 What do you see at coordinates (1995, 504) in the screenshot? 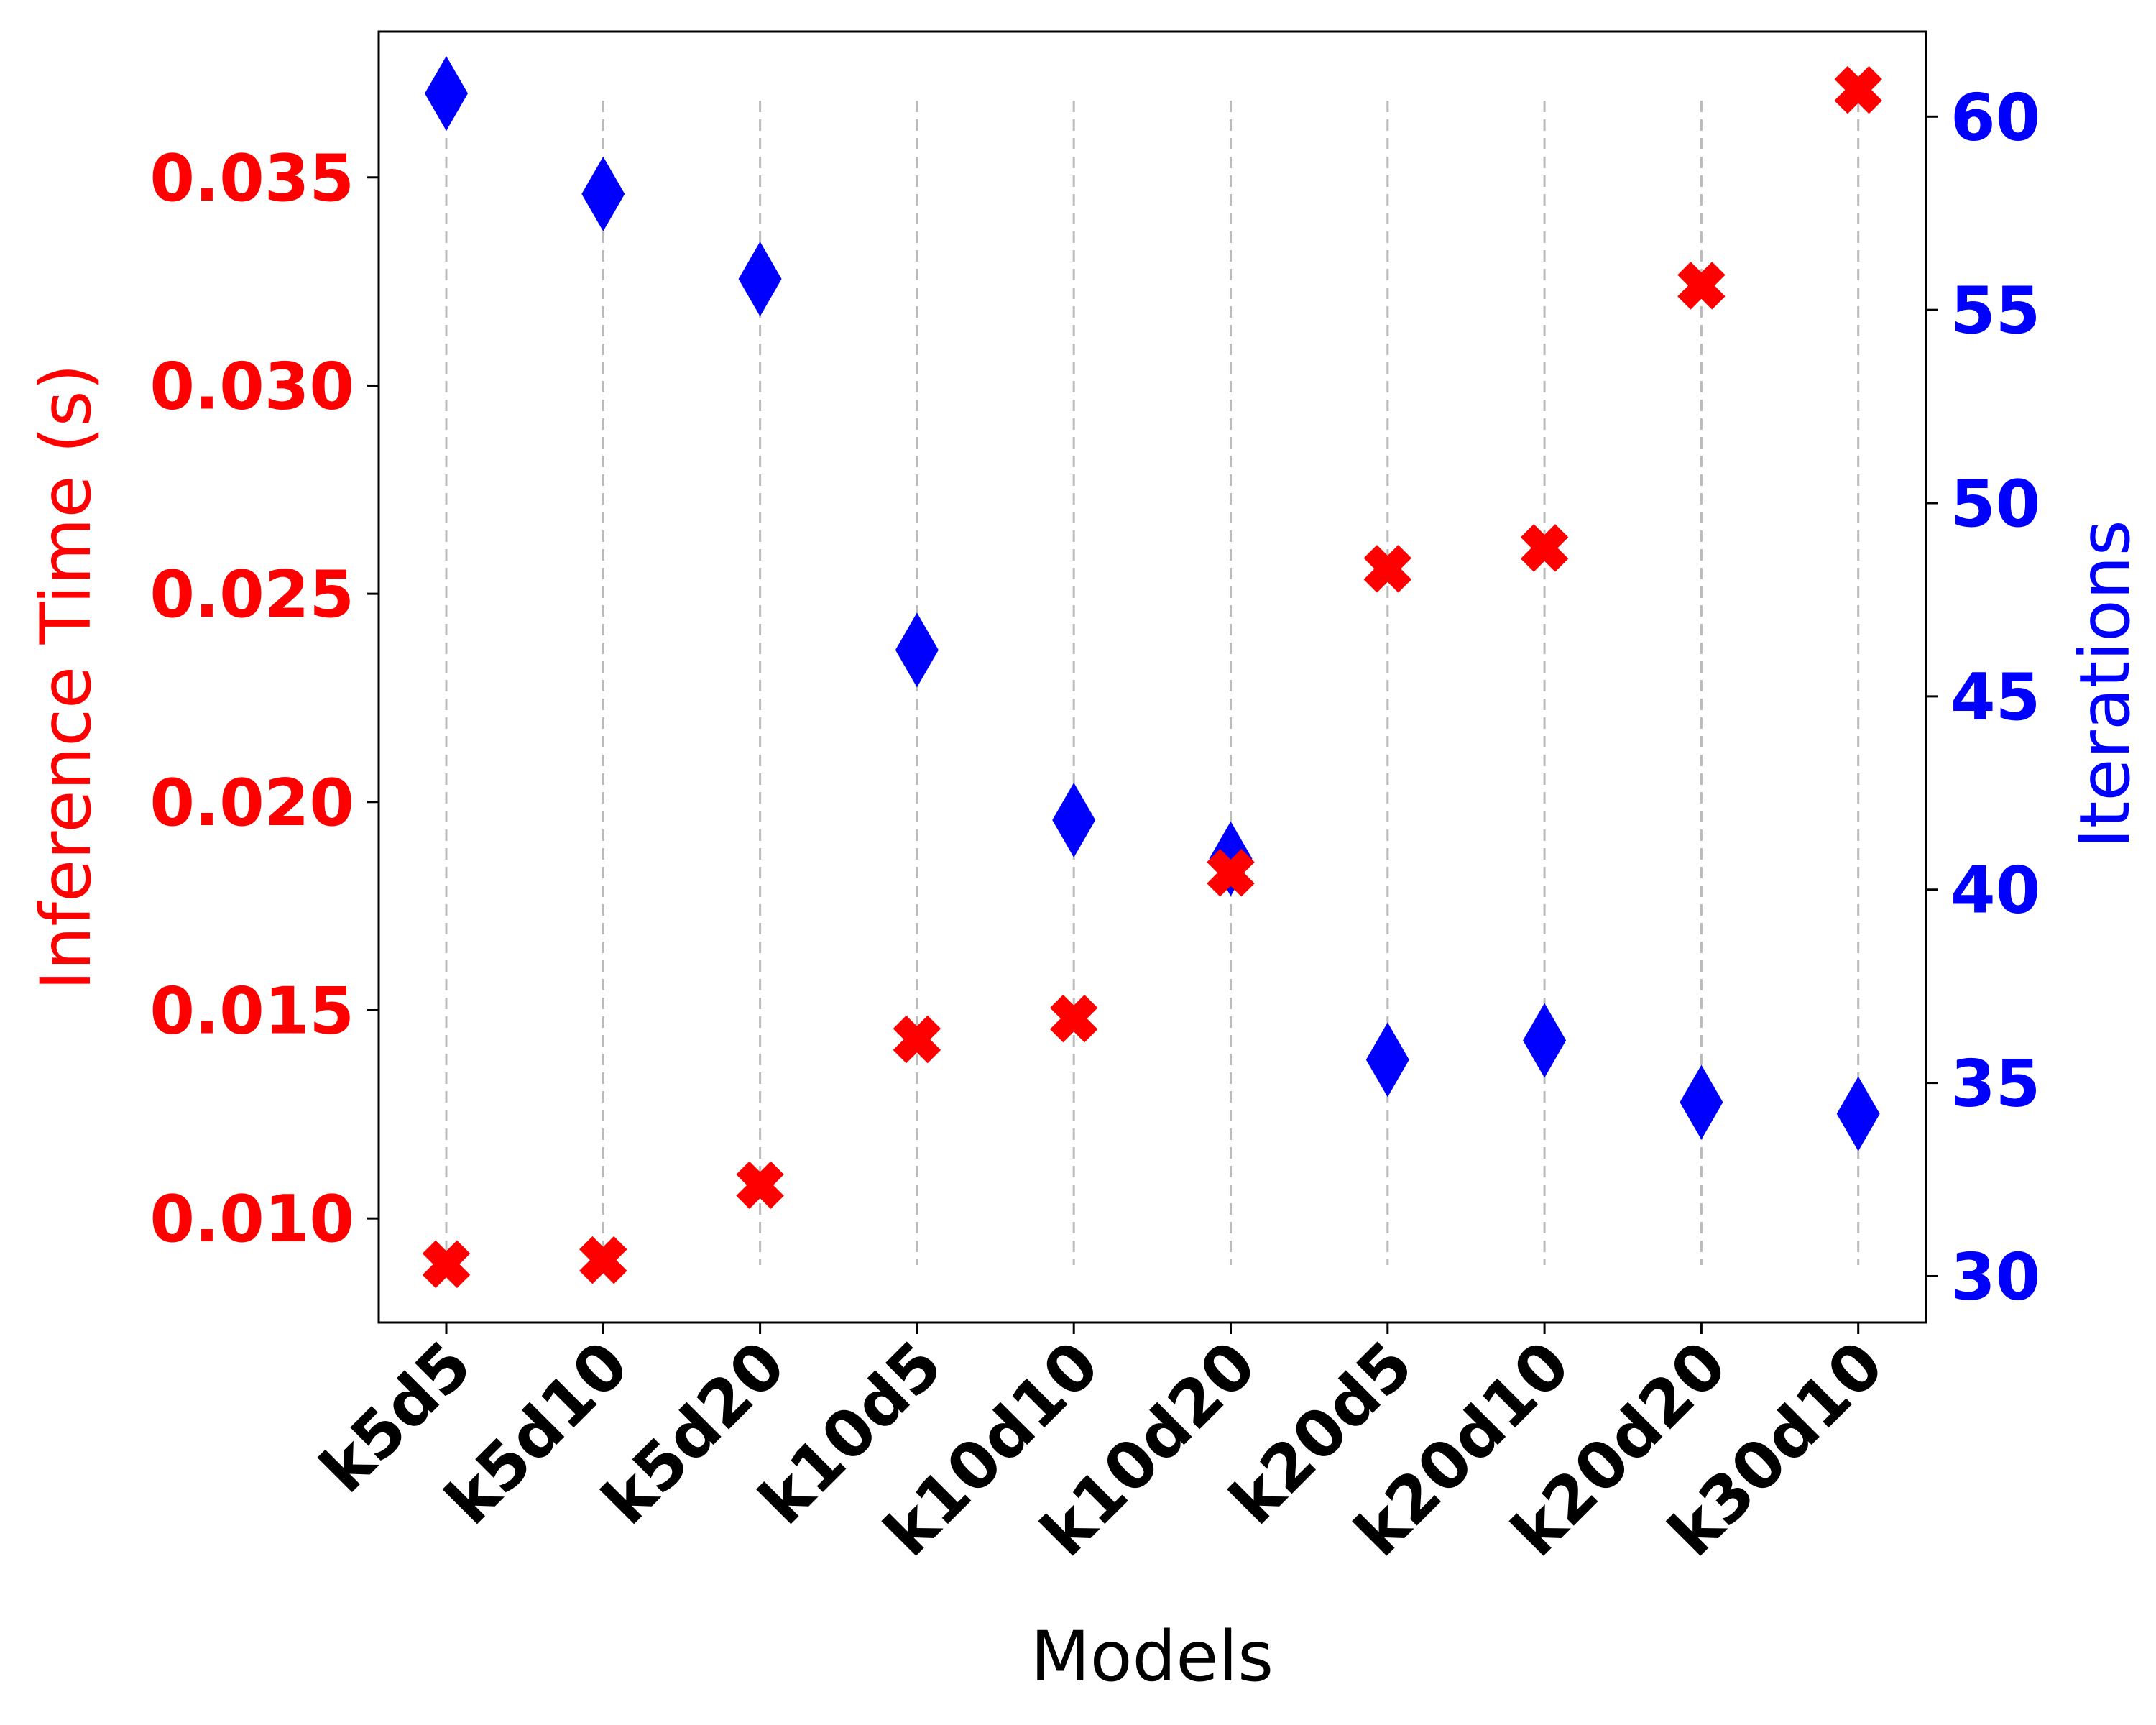
I see `right-tick-label: 50` at bounding box center [1995, 504].